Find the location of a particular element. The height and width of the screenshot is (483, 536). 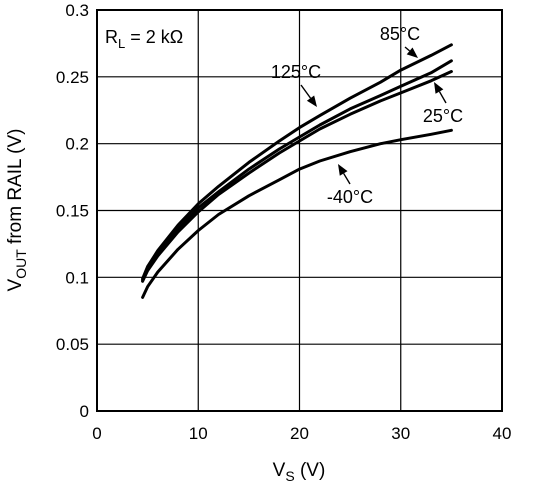

annotation-main: R is located at coordinates (111, 37).